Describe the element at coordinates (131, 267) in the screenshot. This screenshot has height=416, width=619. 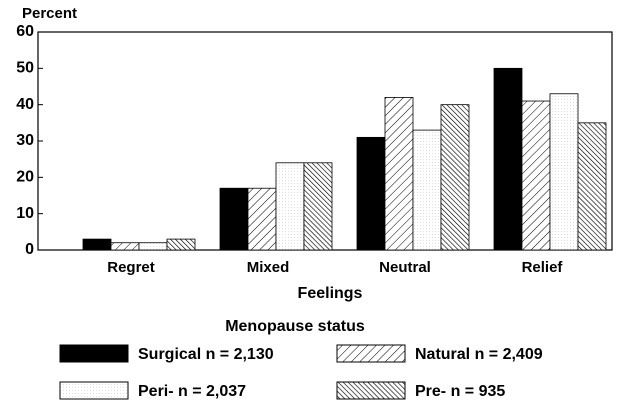
I see `x-tick-label: Regret` at that location.